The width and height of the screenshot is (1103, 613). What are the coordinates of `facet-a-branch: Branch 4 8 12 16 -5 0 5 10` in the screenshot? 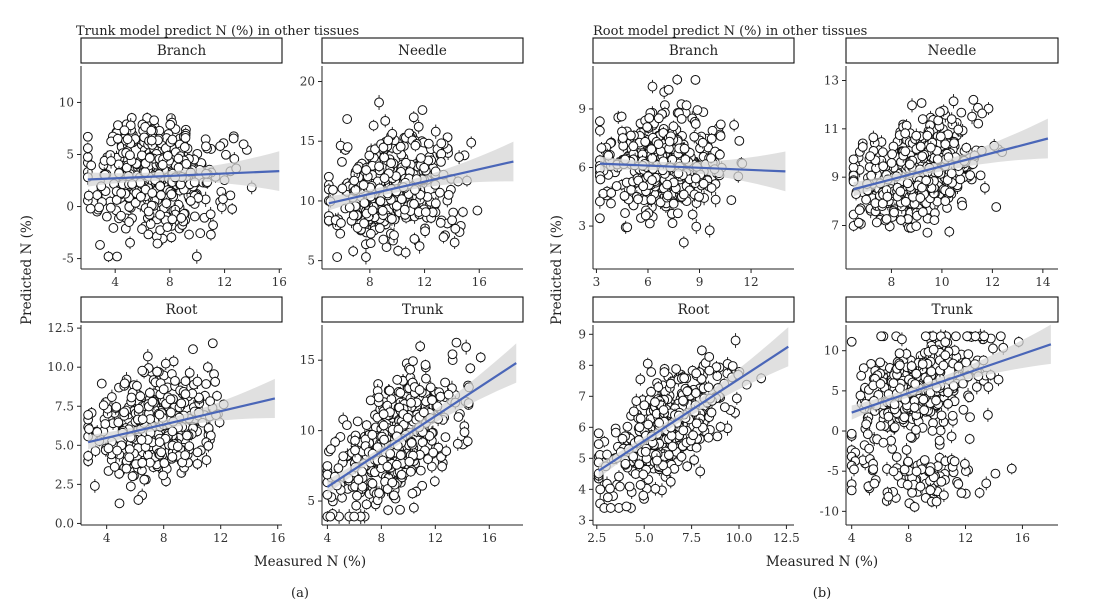 It's located at (173, 163).